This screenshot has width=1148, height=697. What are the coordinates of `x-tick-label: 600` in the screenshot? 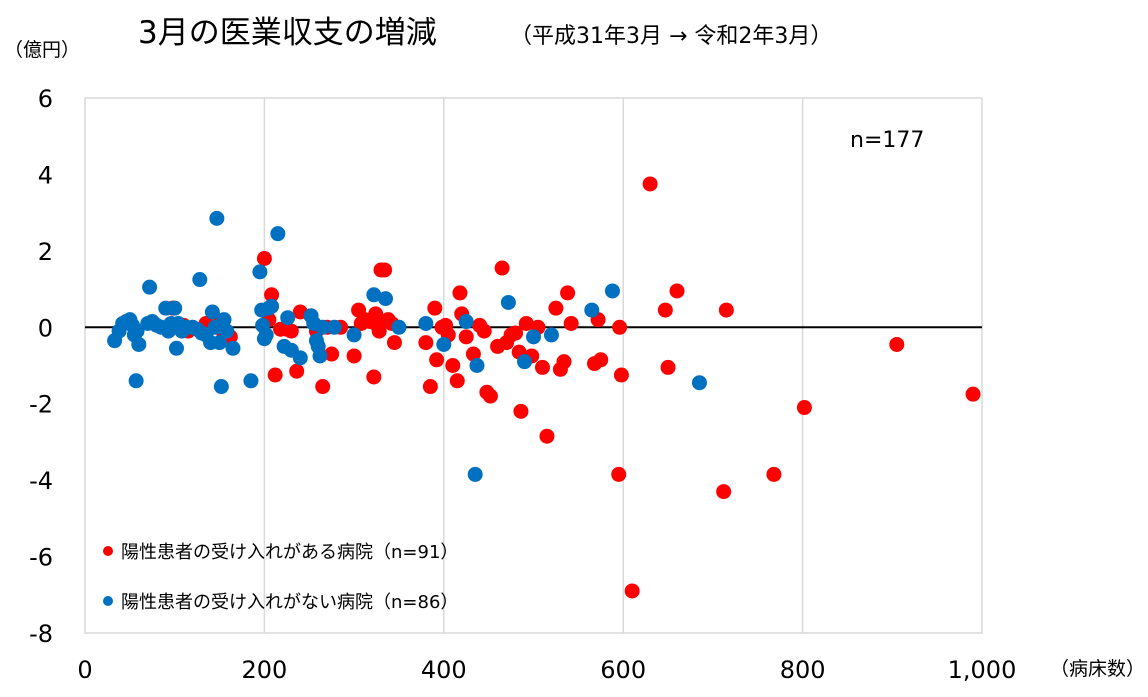 It's located at (623, 670).